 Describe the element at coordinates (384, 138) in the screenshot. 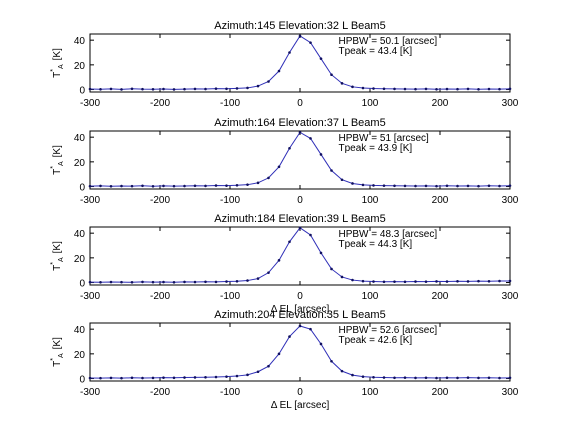

I see `annotation-hpbw: HPBW = 51 [arcsec]` at that location.